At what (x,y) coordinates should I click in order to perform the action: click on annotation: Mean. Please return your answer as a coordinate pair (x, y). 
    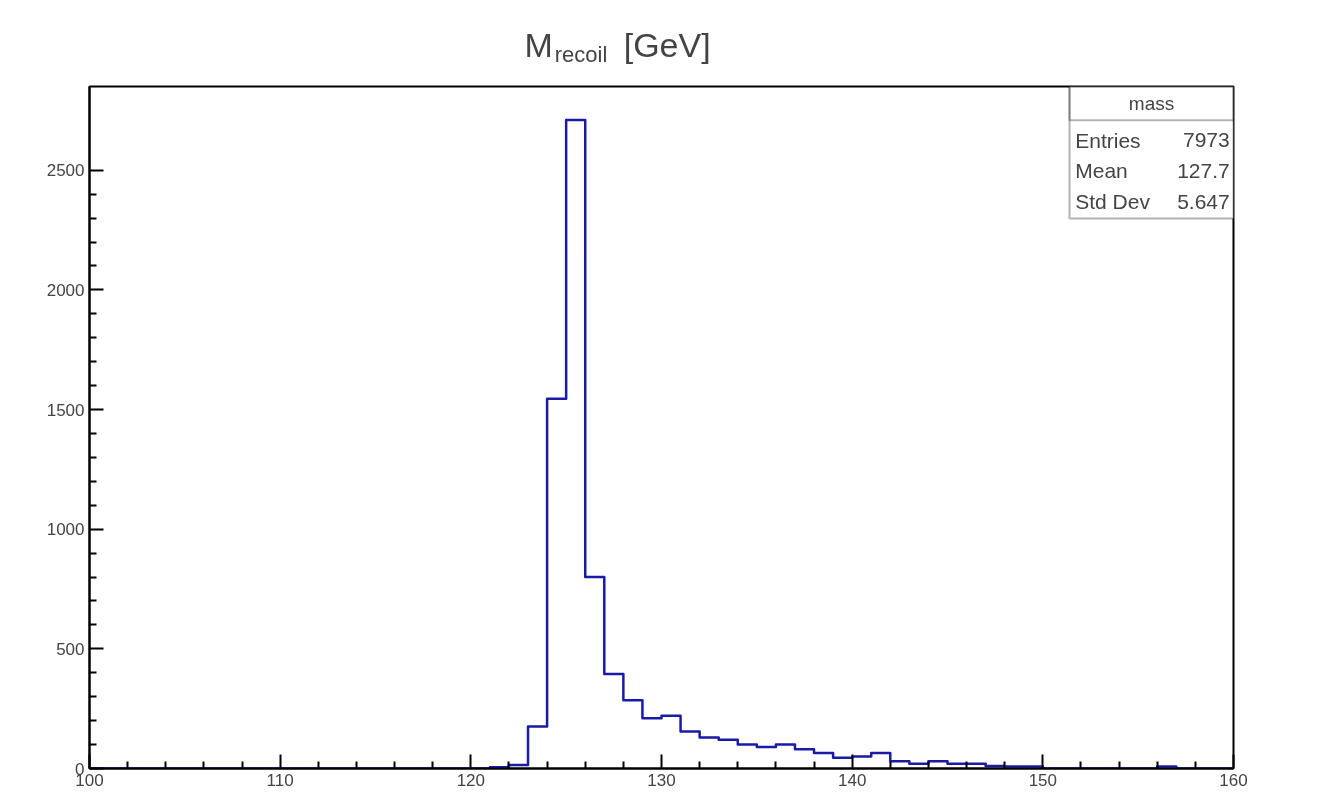
    Looking at the image, I should click on (1101, 171).